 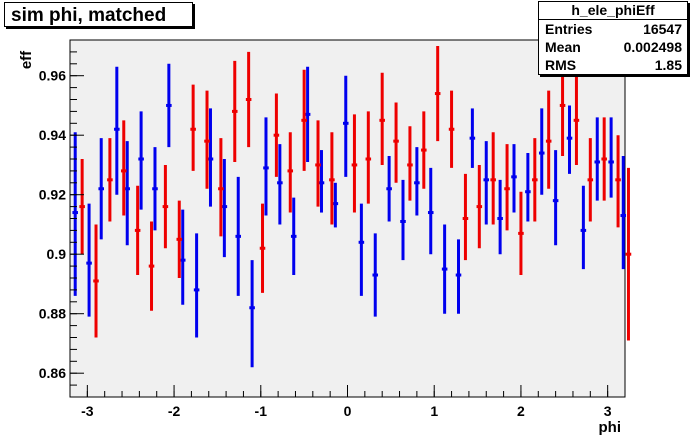 I want to click on x-tick-label: -3, so click(x=87, y=411).